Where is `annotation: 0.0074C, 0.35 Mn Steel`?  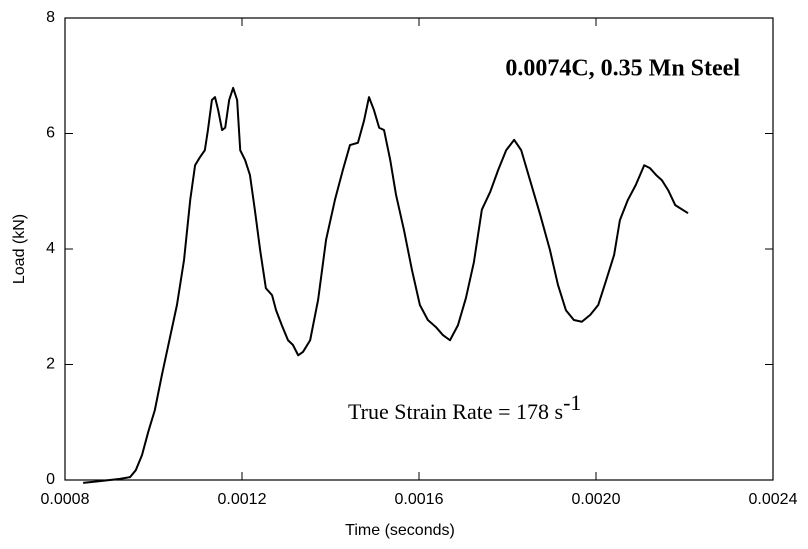 annotation: 0.0074C, 0.35 Mn Steel is located at coordinates (622, 69).